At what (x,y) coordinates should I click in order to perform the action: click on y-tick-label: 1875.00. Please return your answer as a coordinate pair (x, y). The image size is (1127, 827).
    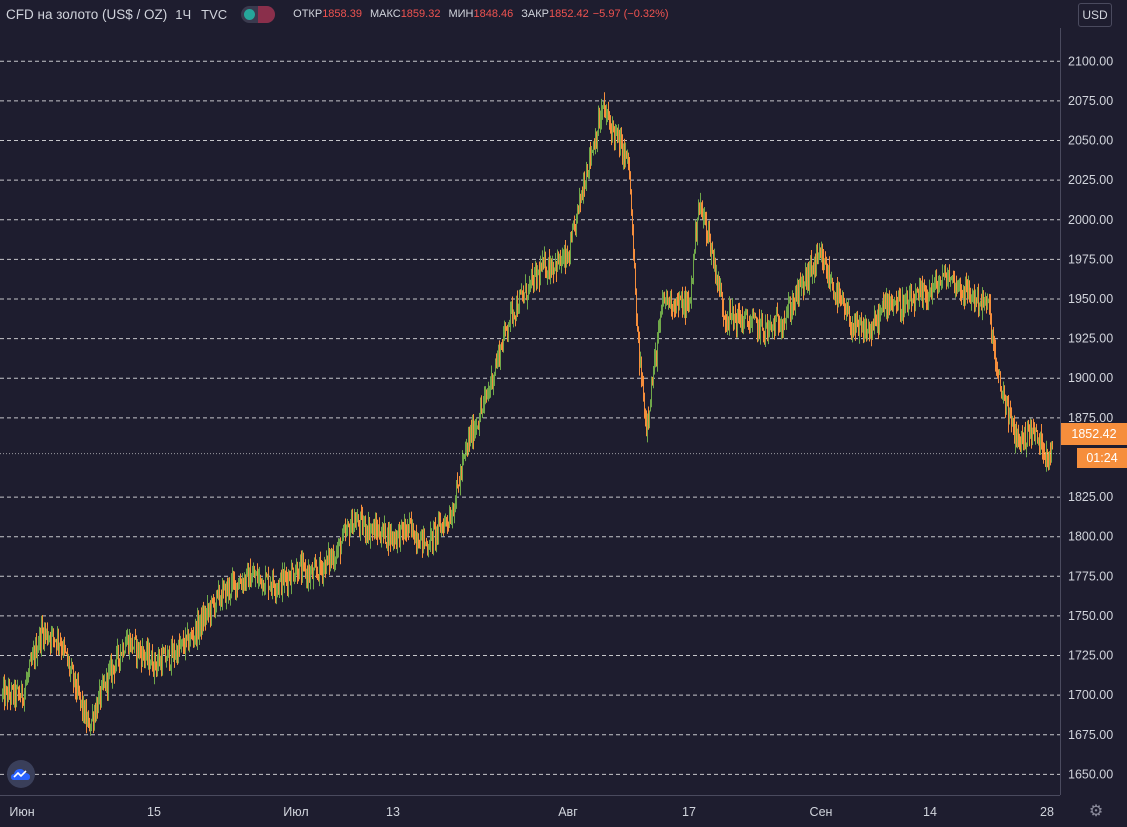
    Looking at the image, I should click on (1090, 418).